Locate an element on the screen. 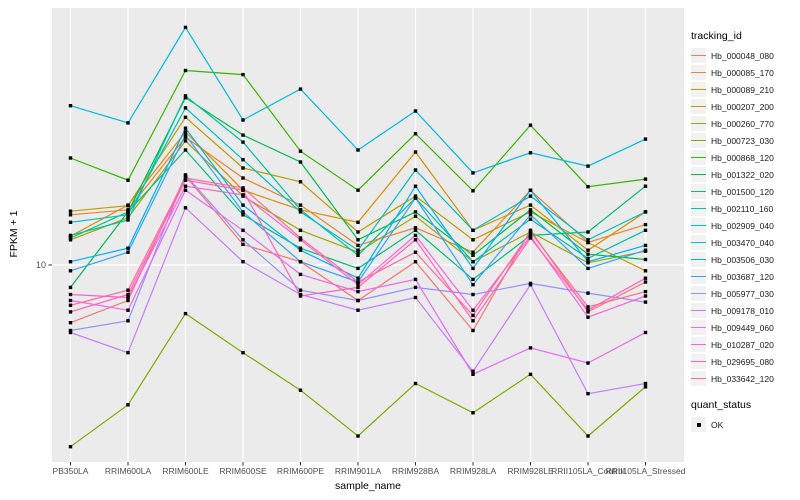 The image size is (800, 500). legend-item: Hb_010287_020 is located at coordinates (745, 344).